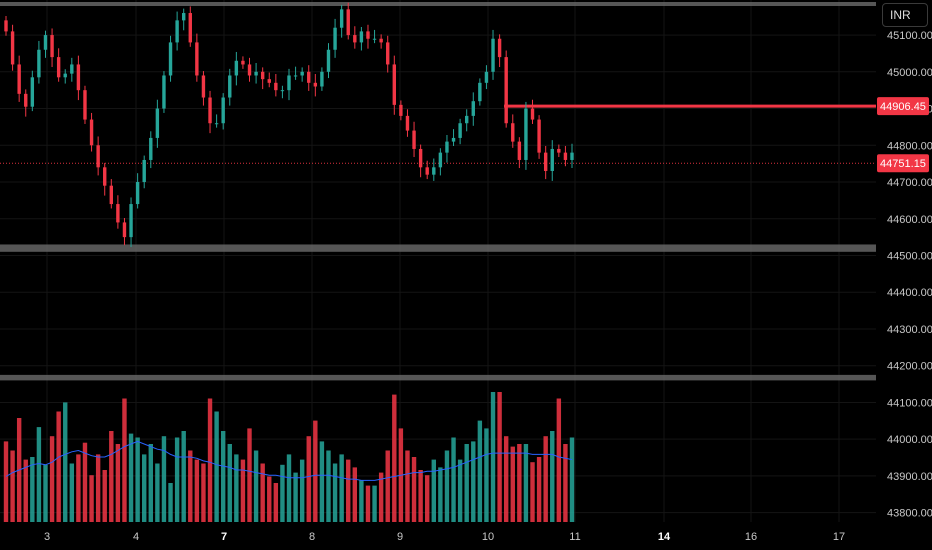 This screenshot has height=550, width=932. I want to click on date-tick-label: 9, so click(400, 537).